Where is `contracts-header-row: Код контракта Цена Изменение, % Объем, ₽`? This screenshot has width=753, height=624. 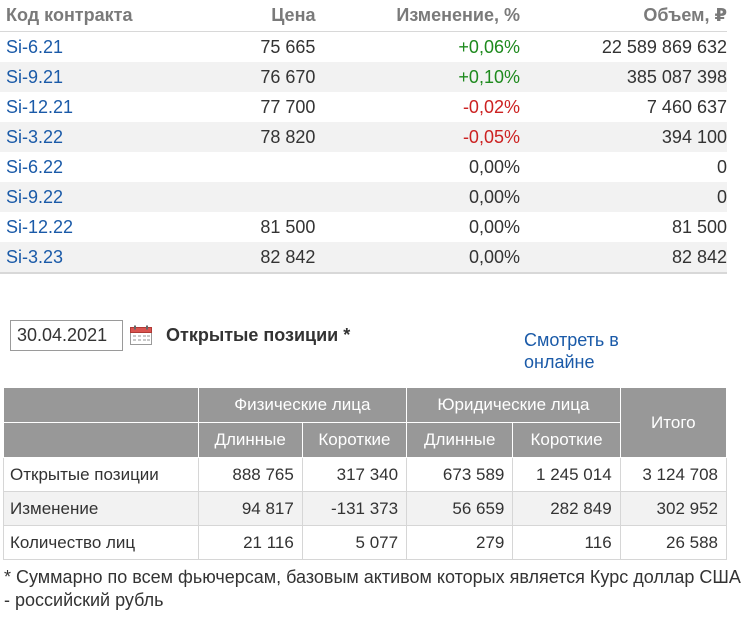 contracts-header-row: Код контракта Цена Изменение, % Объем, ₽ is located at coordinates (363, 16).